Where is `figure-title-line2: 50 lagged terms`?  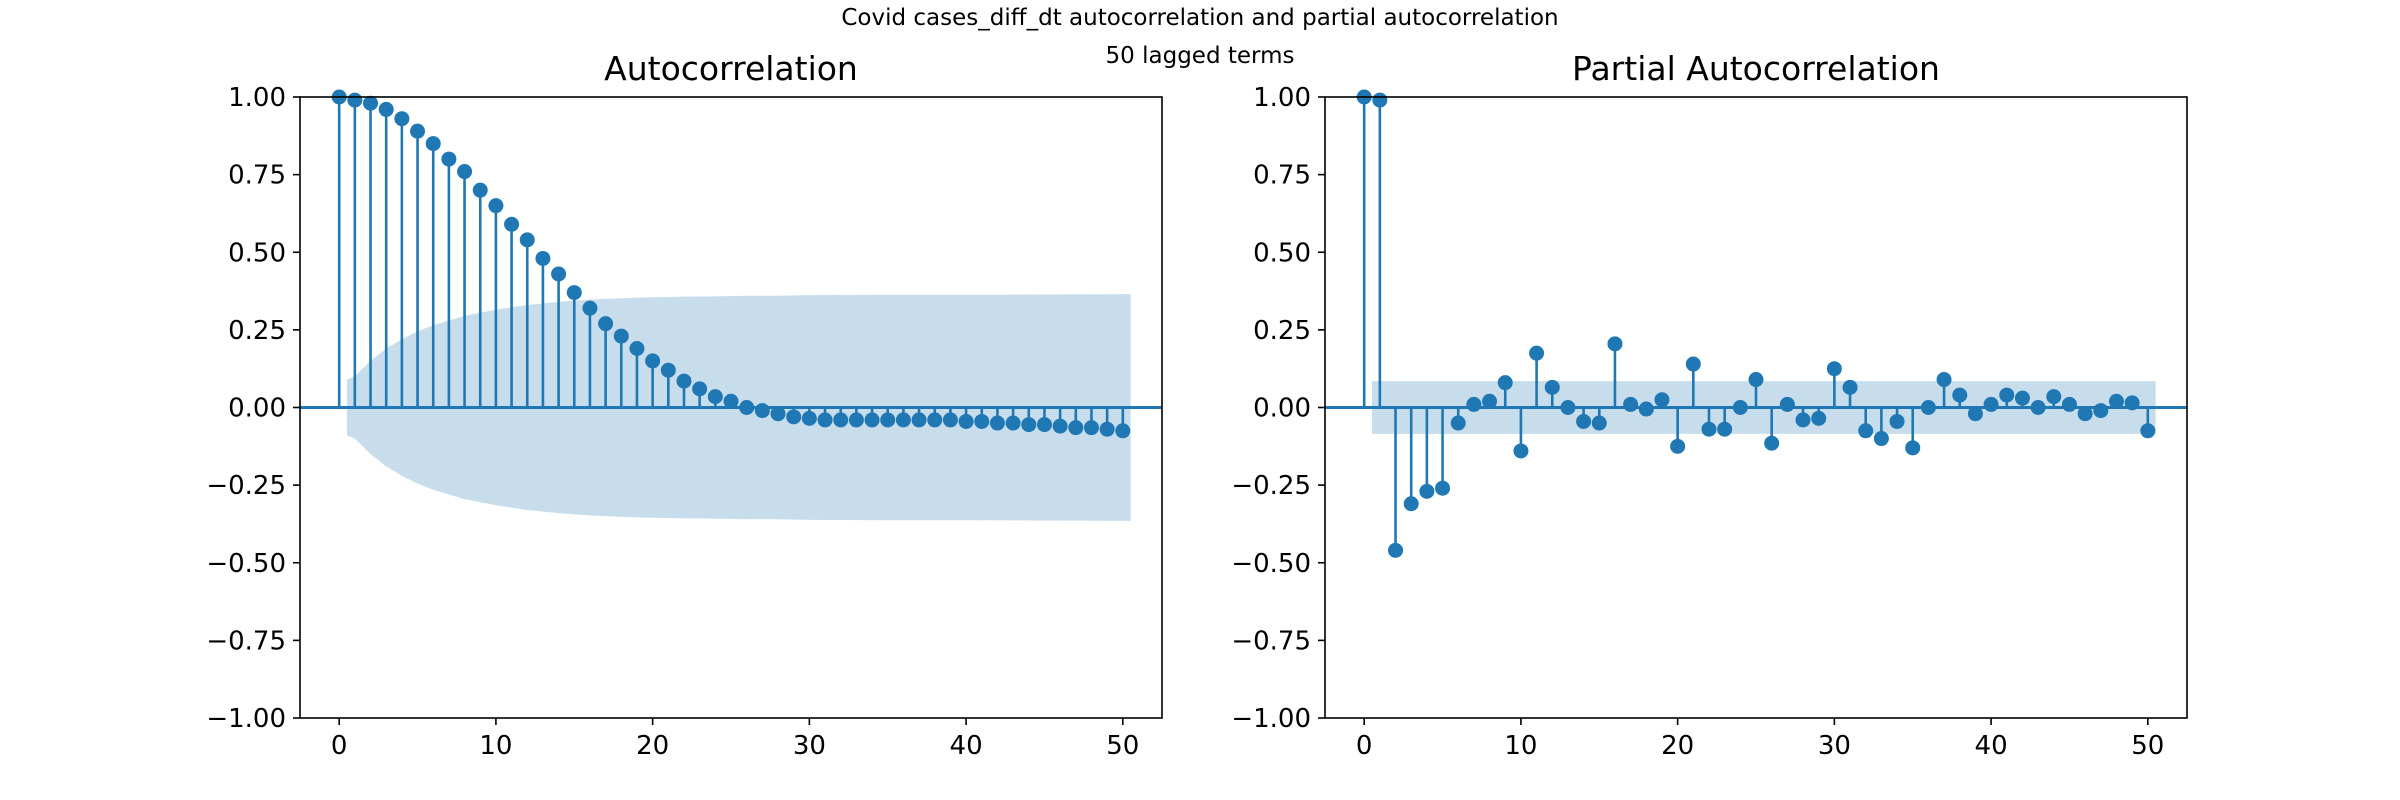
figure-title-line2: 50 lagged terms is located at coordinates (1200, 56).